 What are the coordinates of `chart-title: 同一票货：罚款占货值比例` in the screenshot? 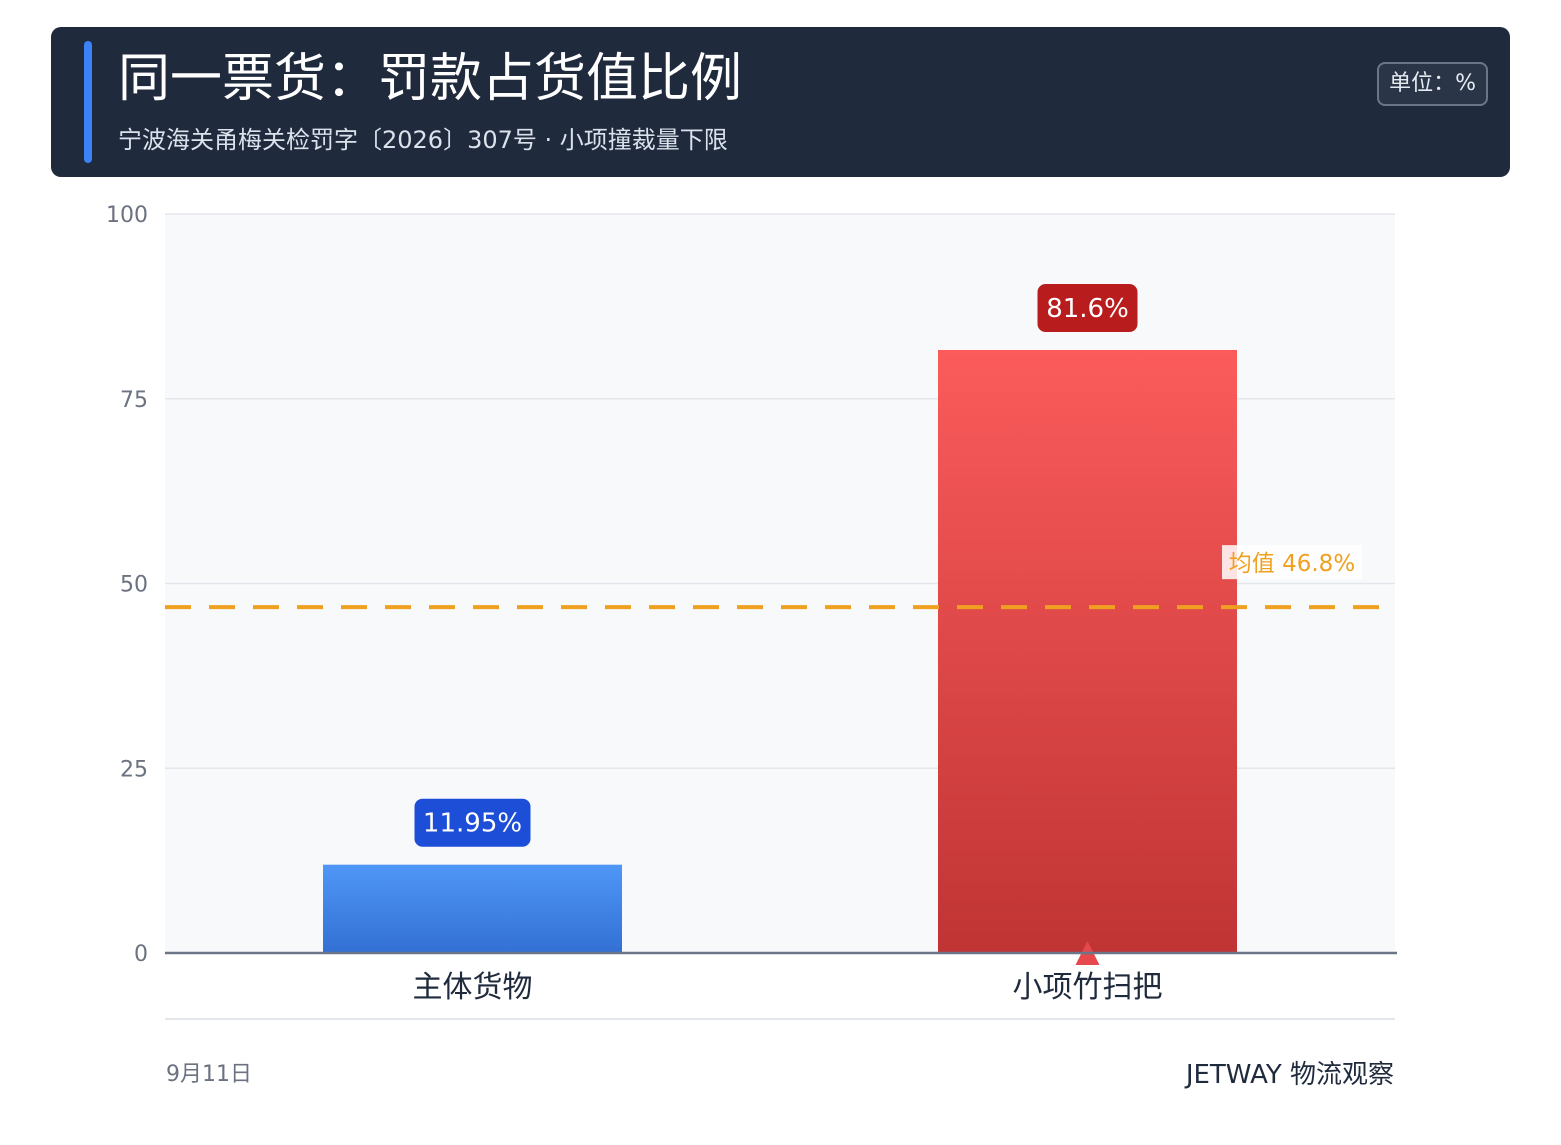 It's located at (430, 79).